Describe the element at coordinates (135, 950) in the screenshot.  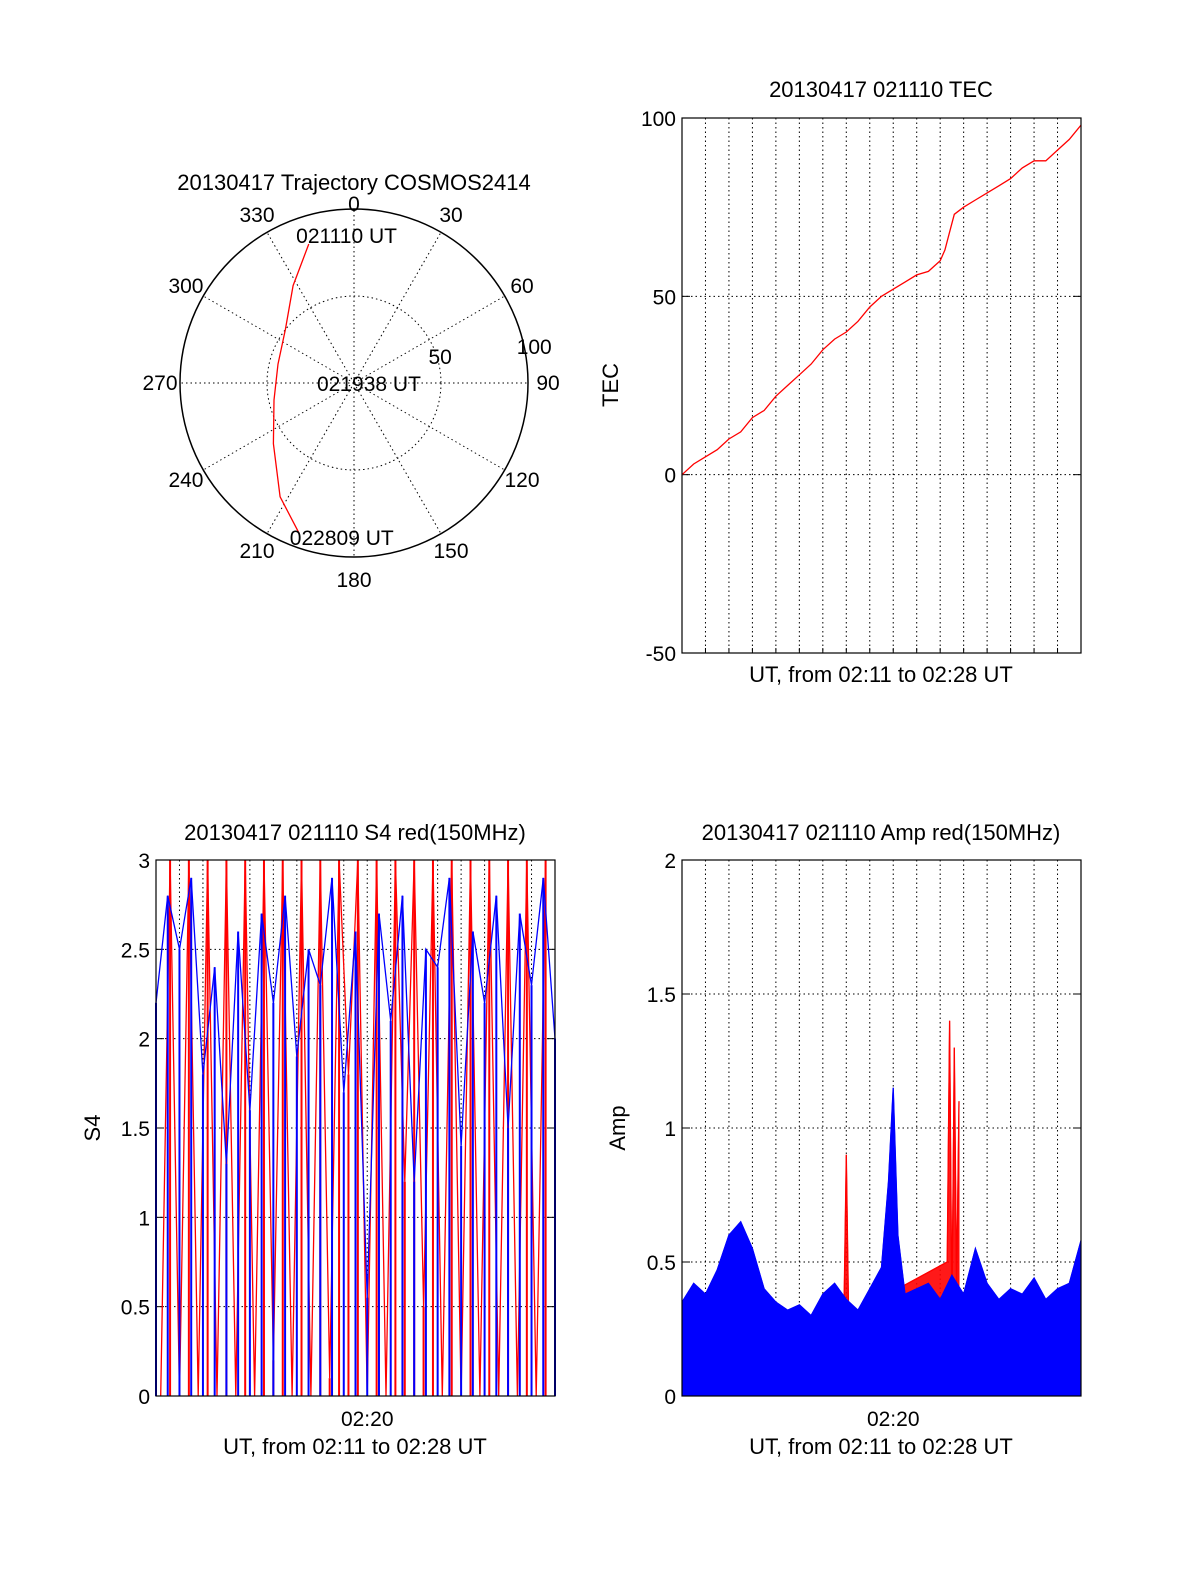
I see `y-tick-label: 2.5` at that location.